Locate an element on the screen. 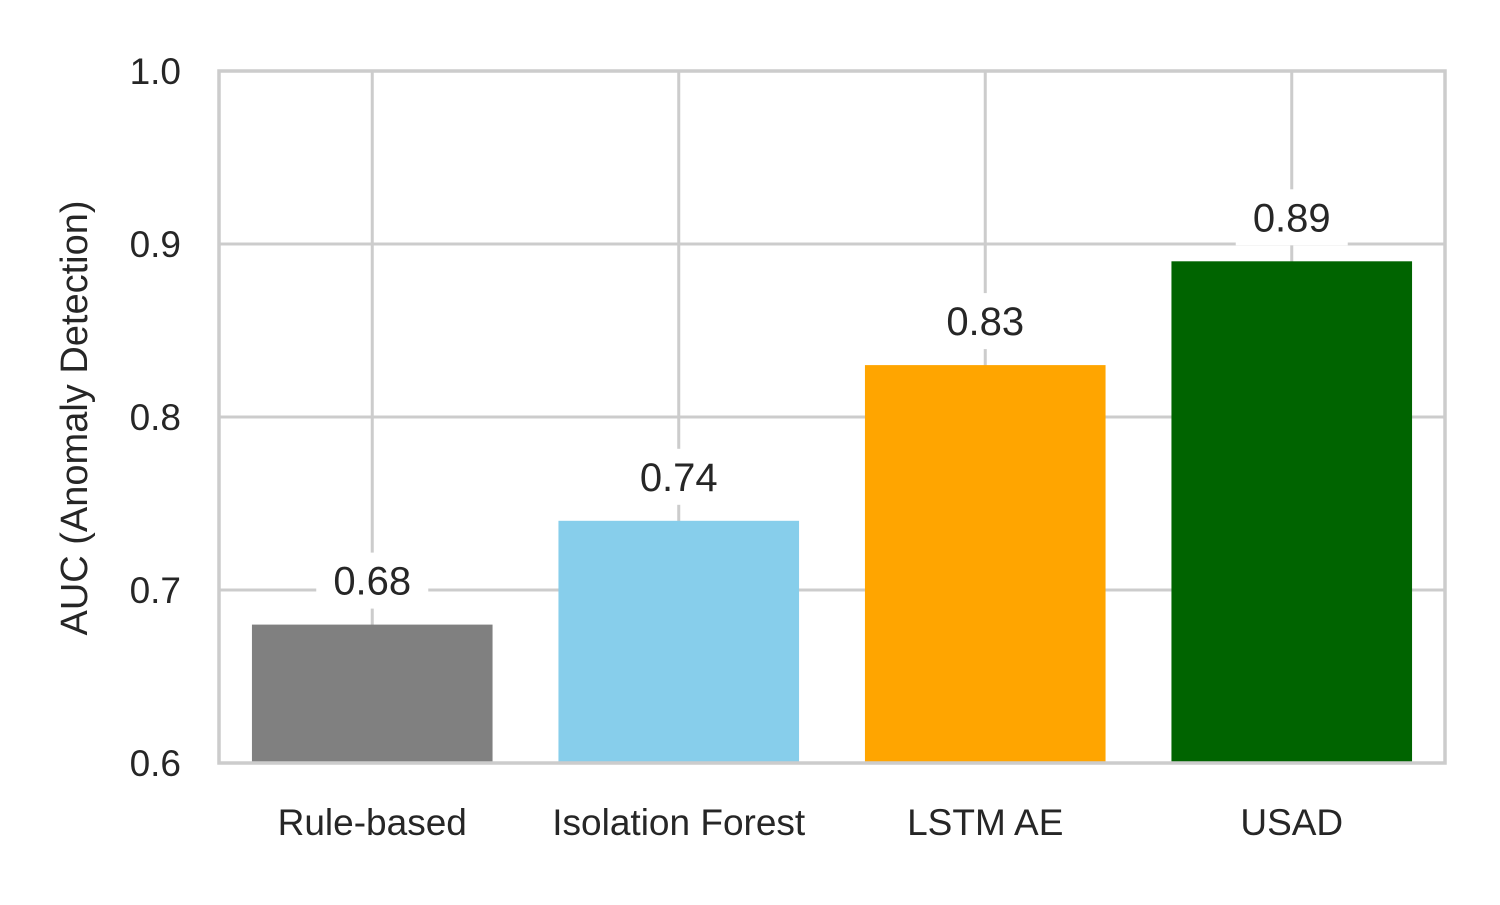 This screenshot has width=1500, height=905. y-tick-label: 0.8 is located at coordinates (155, 417).